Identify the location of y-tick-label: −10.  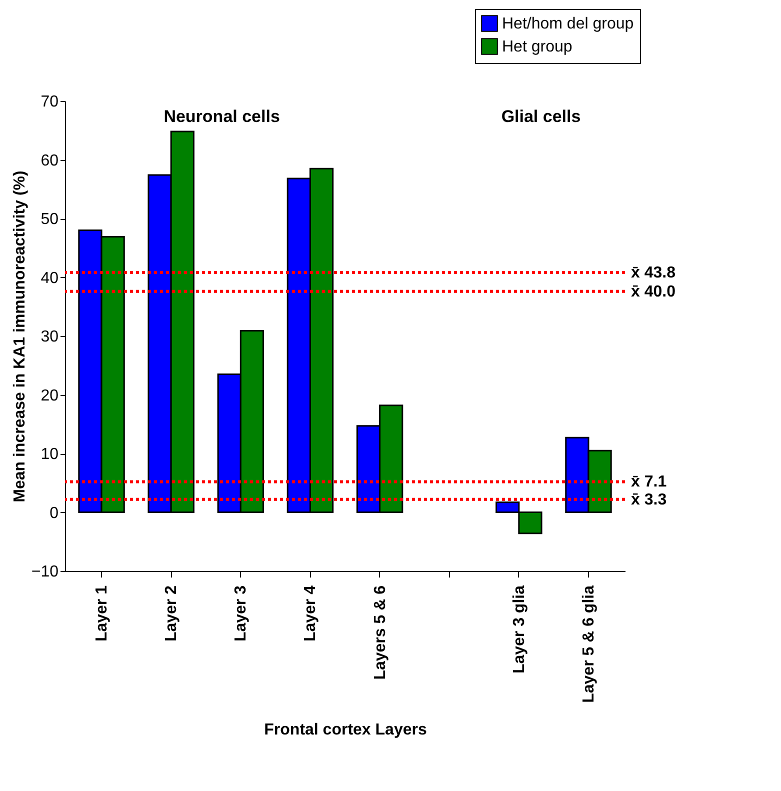
(45, 572).